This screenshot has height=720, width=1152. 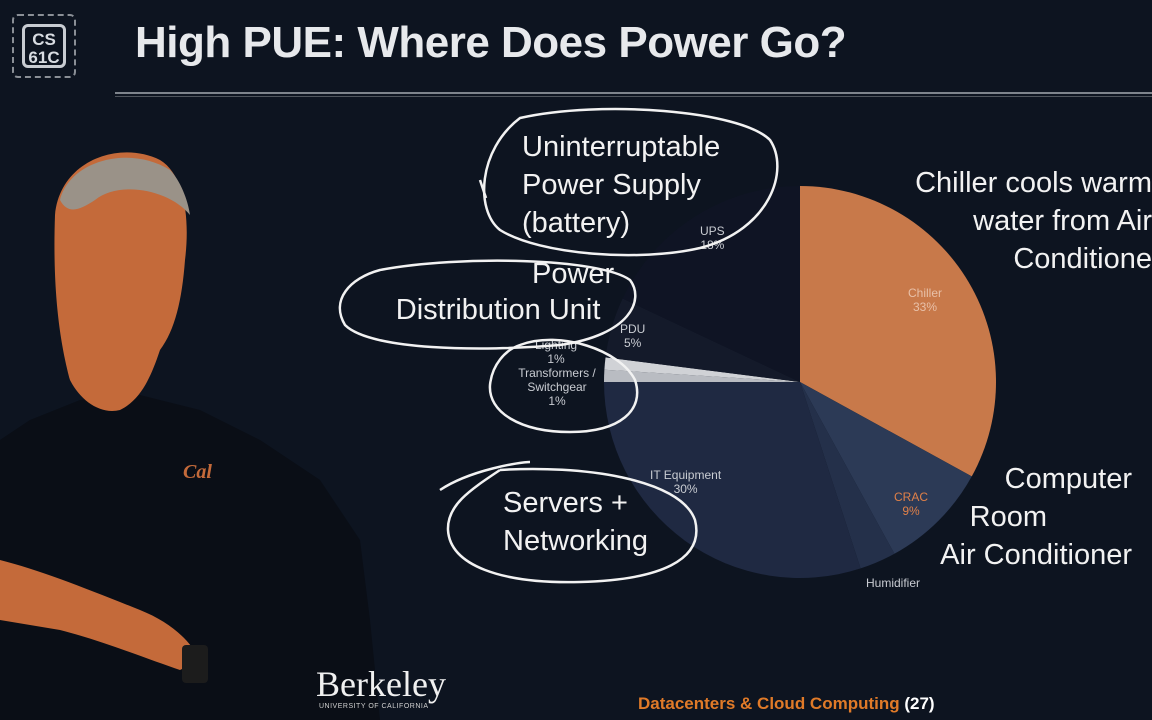 I want to click on pdu-annotation: Power Distribution Unit, so click(x=505, y=292).